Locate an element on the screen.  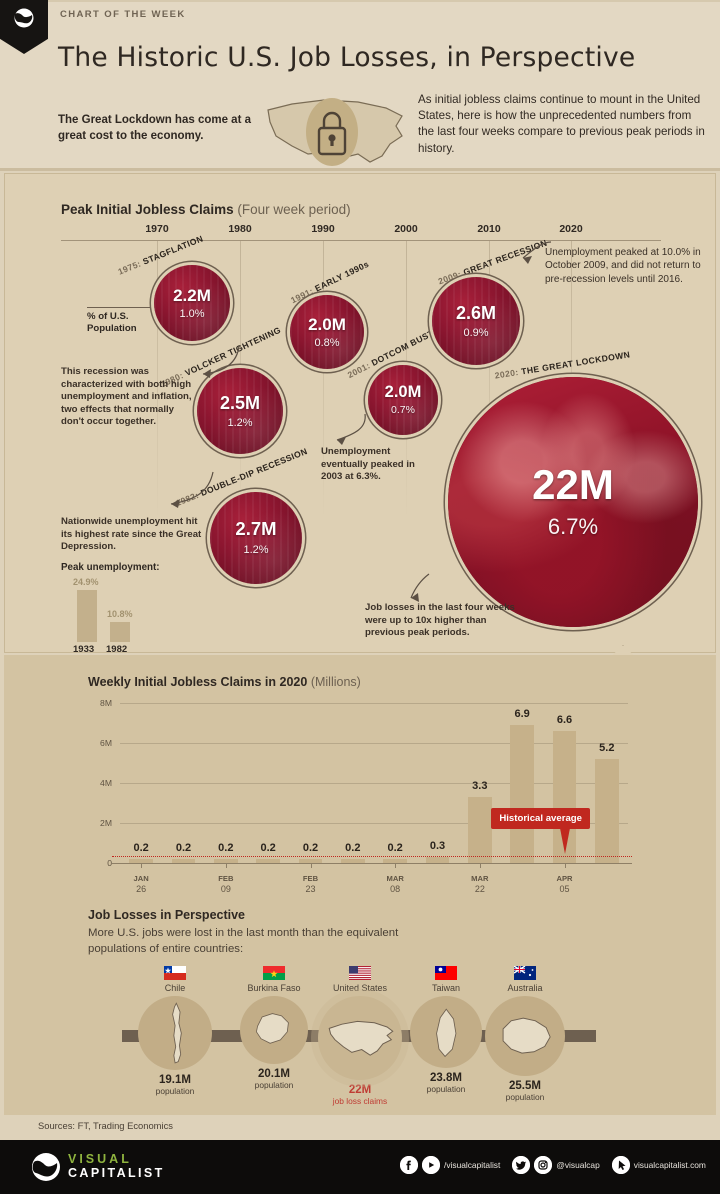
timeline-axis is located at coordinates (361, 240).